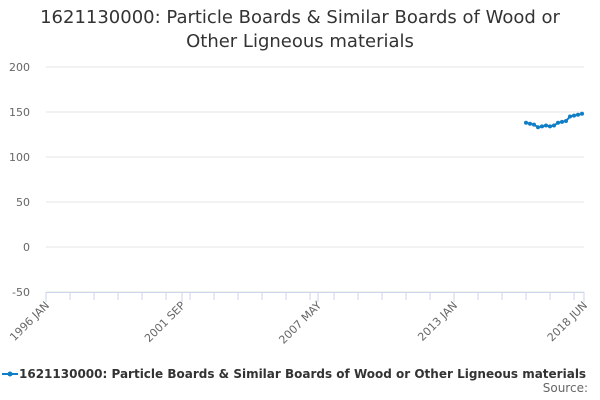  I want to click on x-tick-label: 2007 MAY, so click(300, 323).